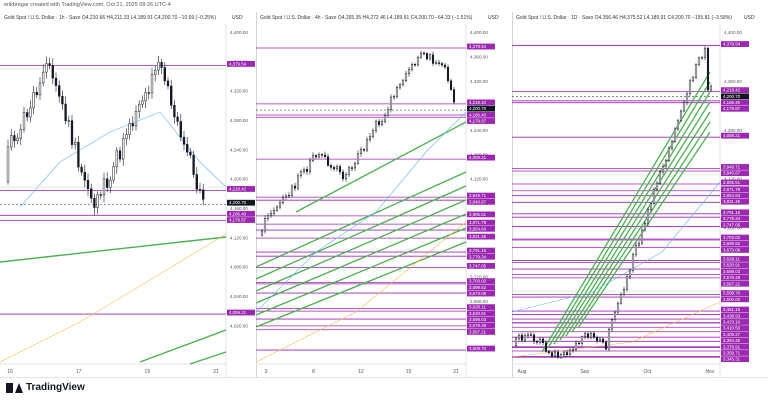  What do you see at coordinates (239, 208) in the screenshot?
I see `y-tick-label: 4,160.00` at bounding box center [239, 208].